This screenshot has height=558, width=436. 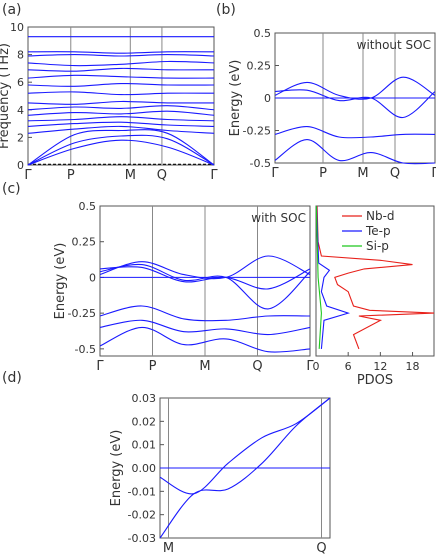 What do you see at coordinates (144, 421) in the screenshot?
I see `panel-d-ytick-label: 0.02` at bounding box center [144, 421].